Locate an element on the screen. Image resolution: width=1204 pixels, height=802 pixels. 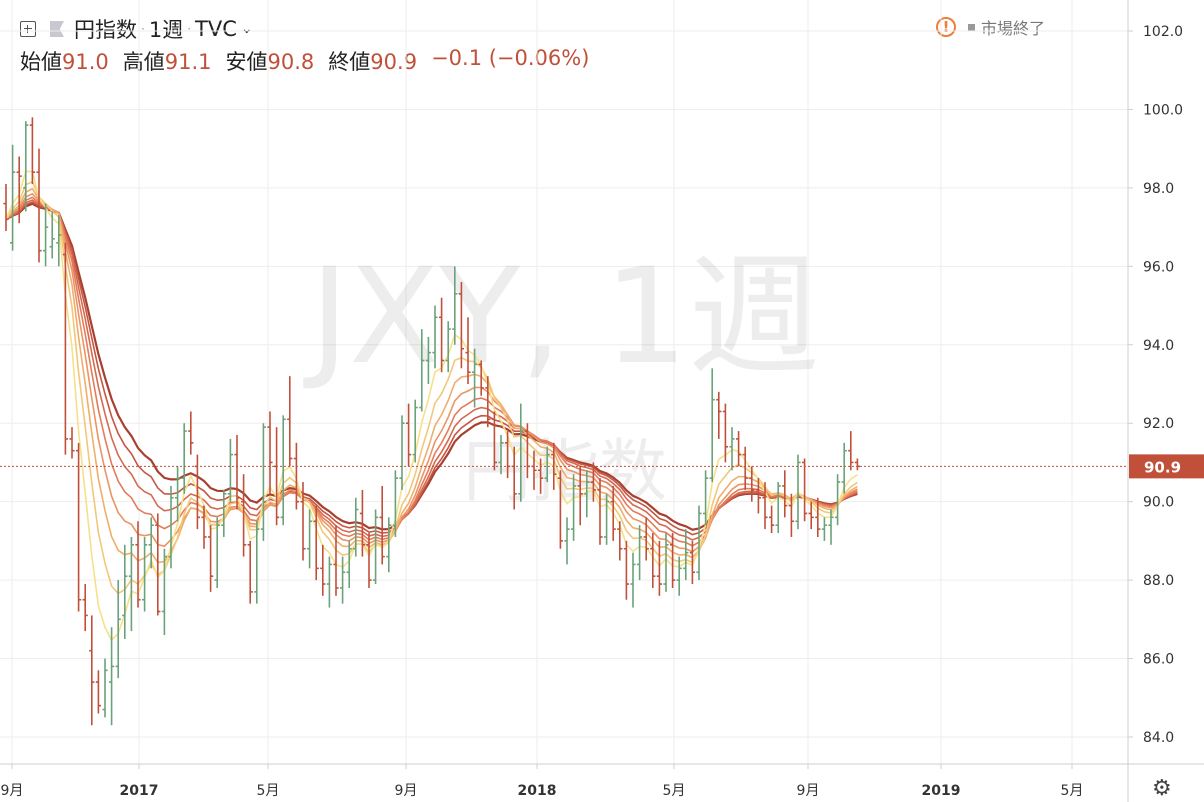
last-price-tag is located at coordinates (1166, 466).